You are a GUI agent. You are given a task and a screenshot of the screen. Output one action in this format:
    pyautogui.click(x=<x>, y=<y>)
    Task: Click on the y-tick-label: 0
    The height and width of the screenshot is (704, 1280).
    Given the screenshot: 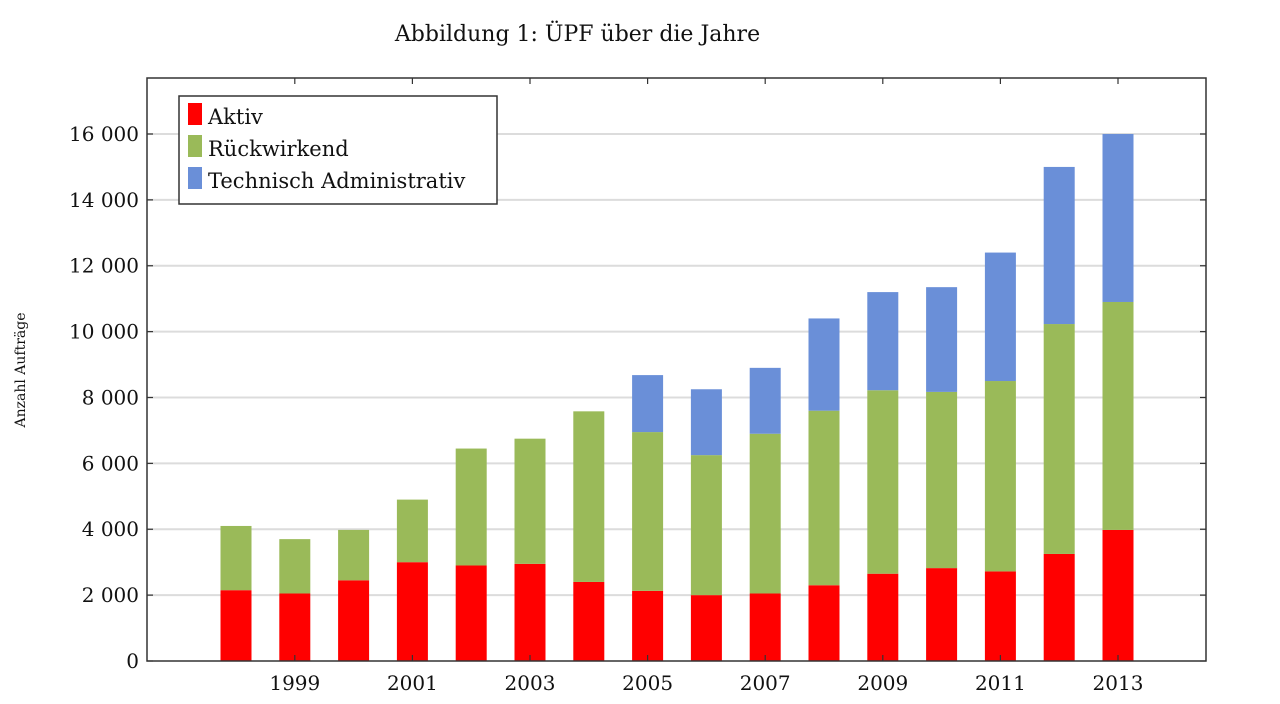 What is the action you would take?
    pyautogui.click(x=132, y=661)
    